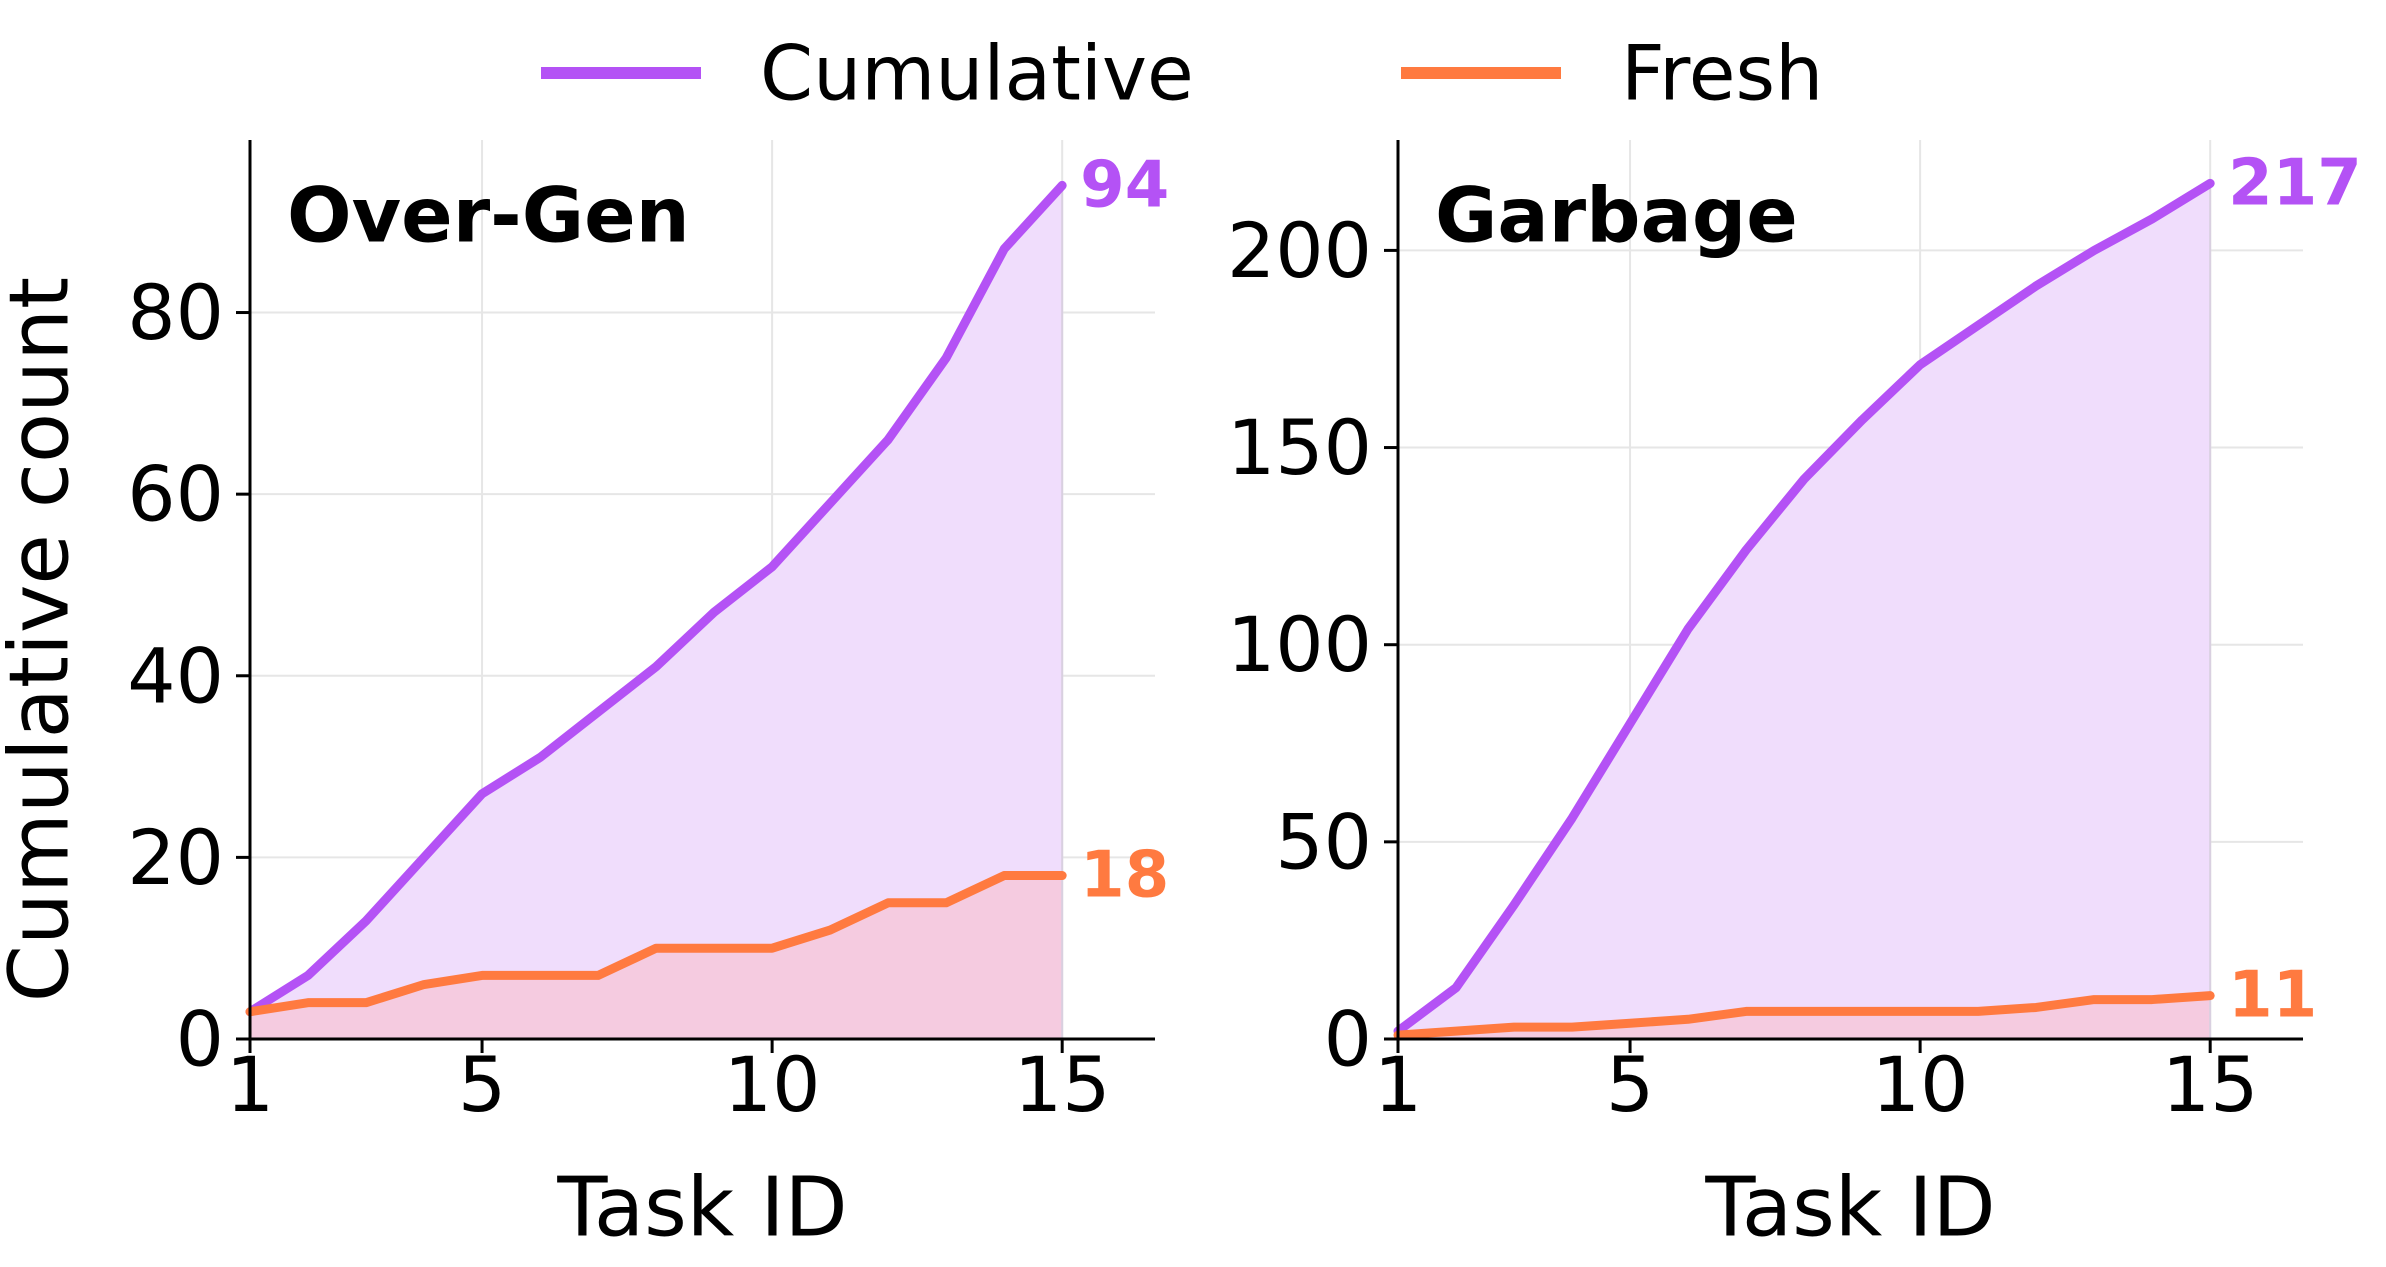 The width and height of the screenshot is (2386, 1267). Describe the element at coordinates (977, 73) in the screenshot. I see `legend-label-cumulative: Cumulative` at that location.